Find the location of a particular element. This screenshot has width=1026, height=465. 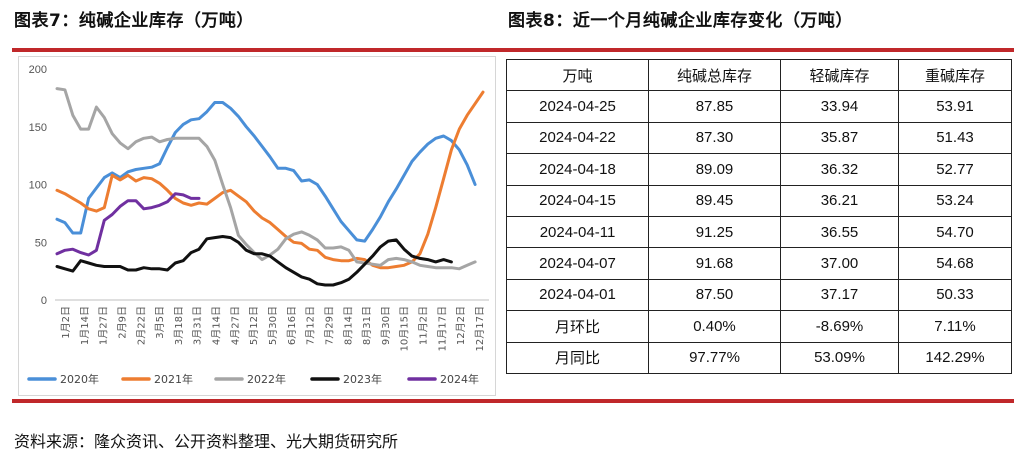

row-label: 2024-04-15 is located at coordinates (577, 200).